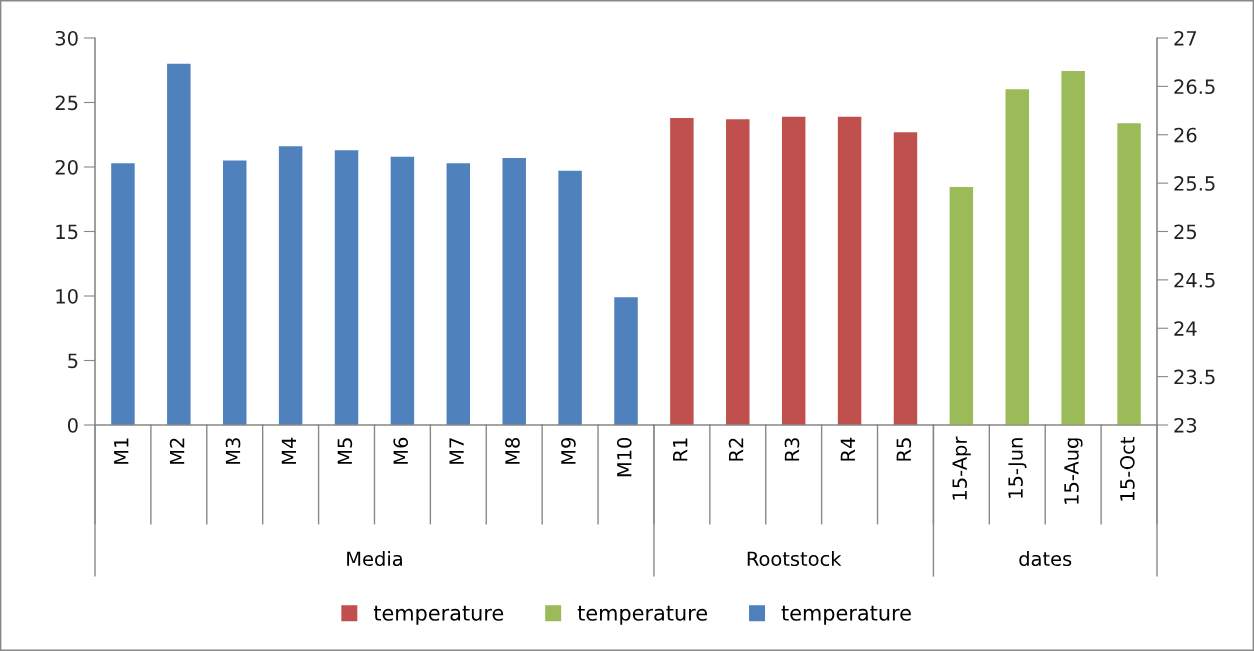 Image resolution: width=1254 pixels, height=651 pixels. What do you see at coordinates (345, 451) in the screenshot?
I see `x-tick-label: M5` at bounding box center [345, 451].